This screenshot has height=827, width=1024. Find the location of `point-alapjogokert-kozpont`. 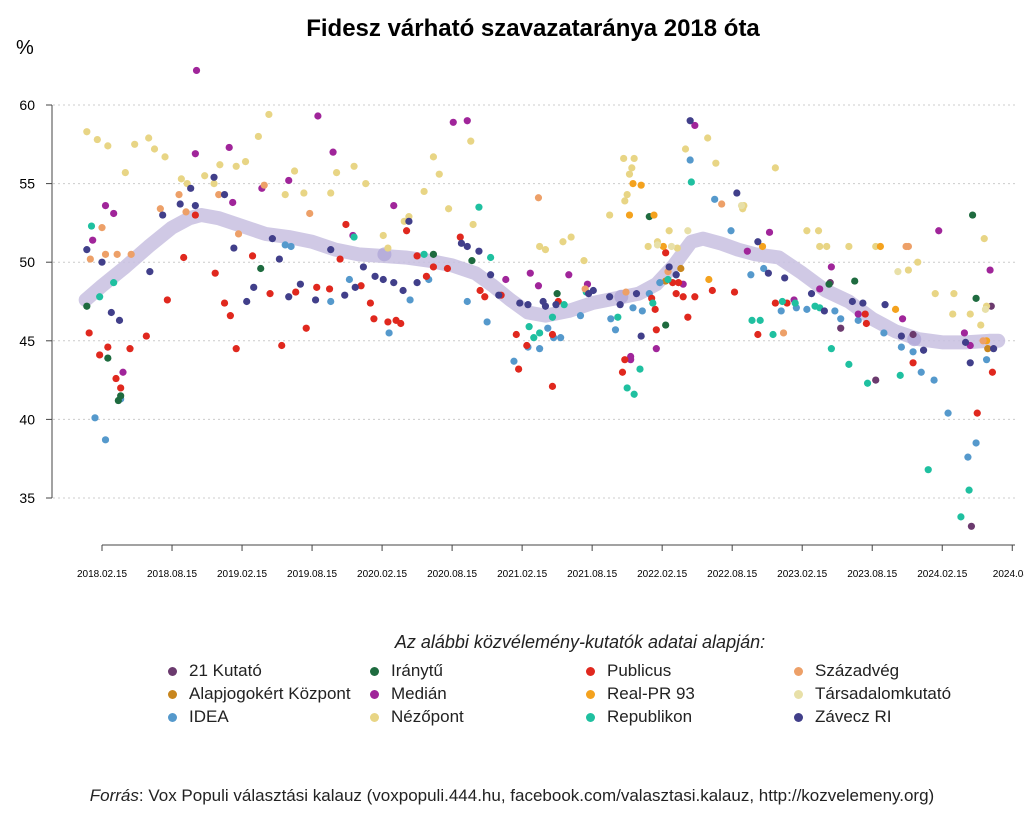

point-alapjogokert-kozpont is located at coordinates (681, 268).